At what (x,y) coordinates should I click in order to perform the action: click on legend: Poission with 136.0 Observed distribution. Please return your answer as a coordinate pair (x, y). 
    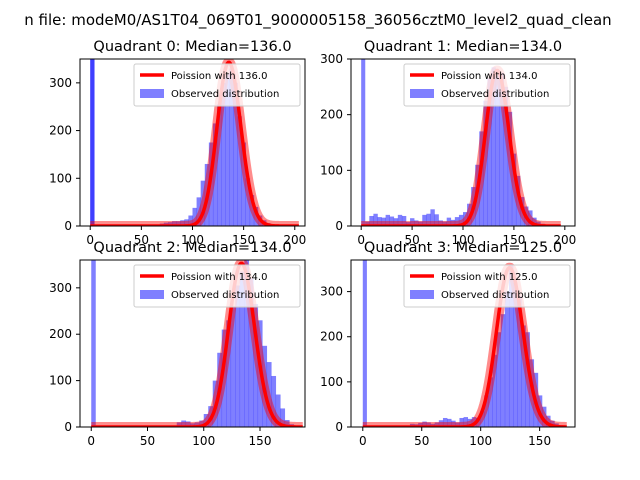
    Looking at the image, I should click on (217, 85).